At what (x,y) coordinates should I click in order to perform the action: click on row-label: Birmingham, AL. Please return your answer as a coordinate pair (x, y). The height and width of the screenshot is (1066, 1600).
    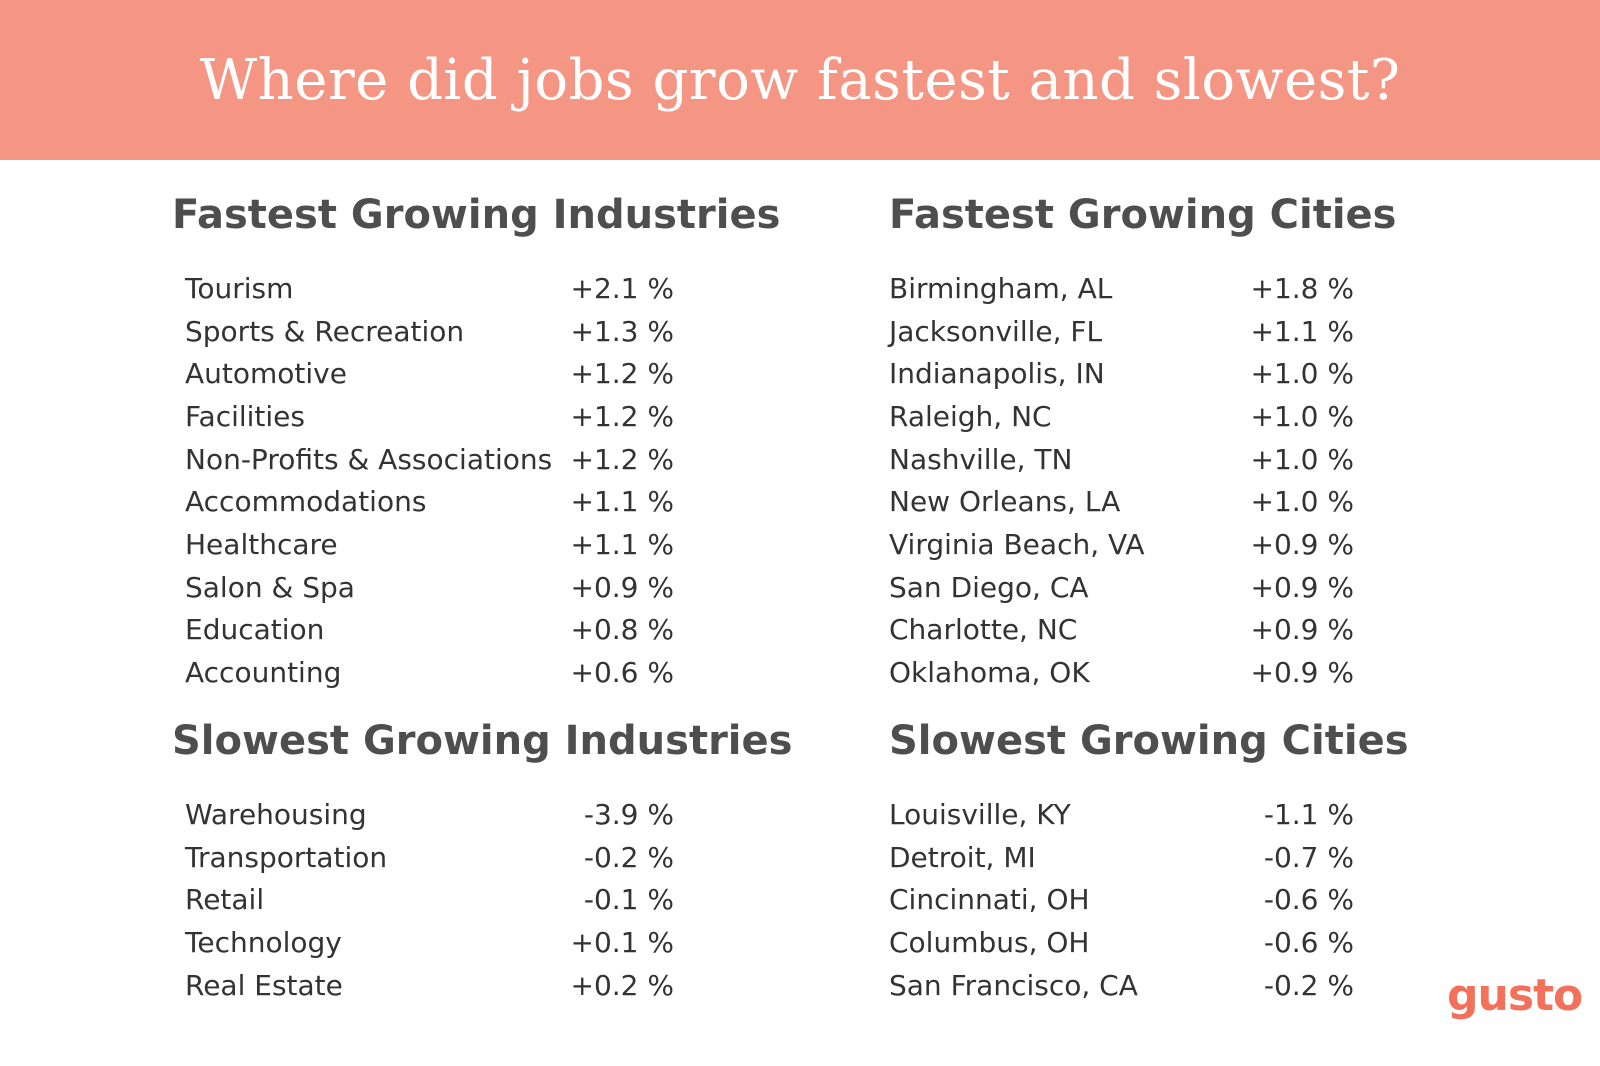
    Looking at the image, I should click on (1001, 288).